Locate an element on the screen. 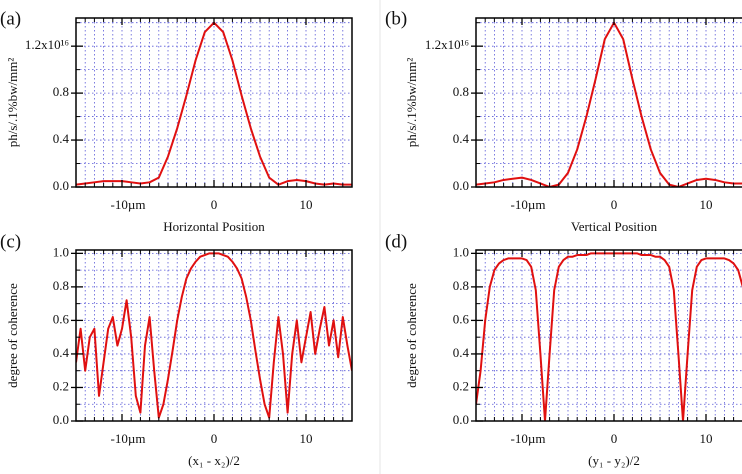 This screenshot has height=474, width=742. x-axis-label: Horizontal Position is located at coordinates (214, 226).